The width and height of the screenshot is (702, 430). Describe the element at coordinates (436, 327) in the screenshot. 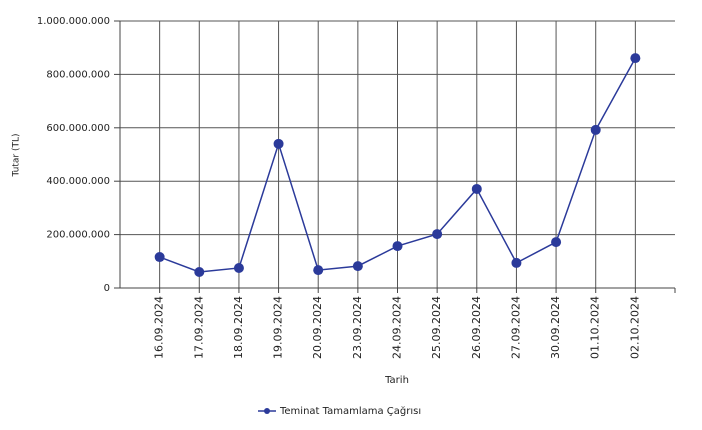

I see `x-tick-label: 25.09.2024` at that location.